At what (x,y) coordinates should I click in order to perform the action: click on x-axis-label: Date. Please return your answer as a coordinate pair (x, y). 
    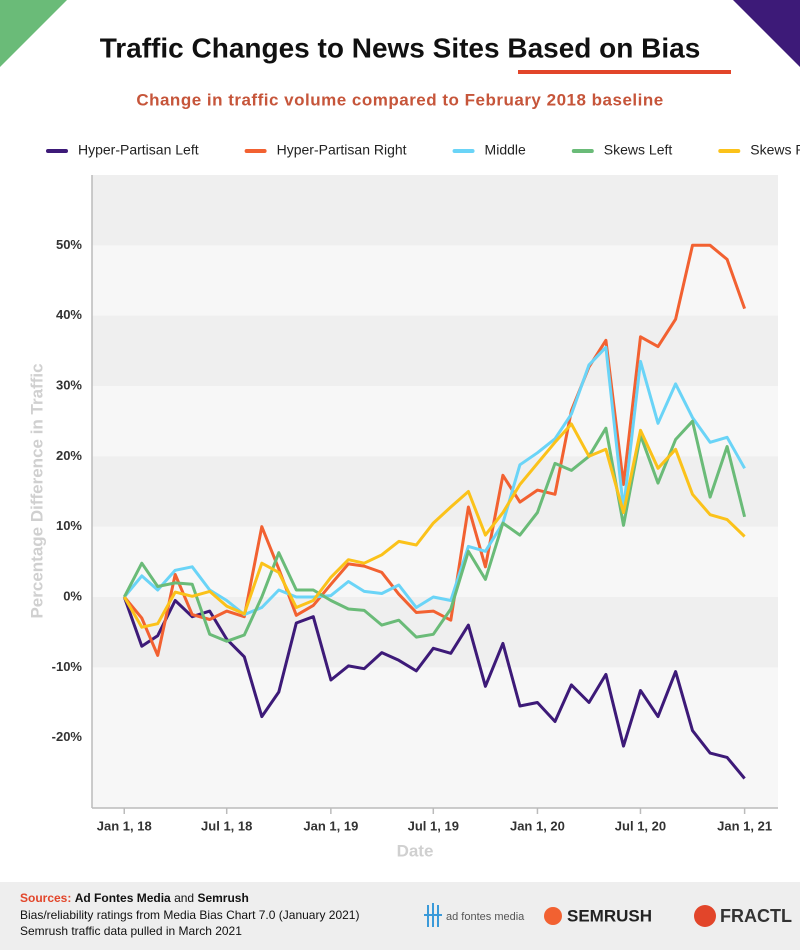
    Looking at the image, I should click on (415, 850).